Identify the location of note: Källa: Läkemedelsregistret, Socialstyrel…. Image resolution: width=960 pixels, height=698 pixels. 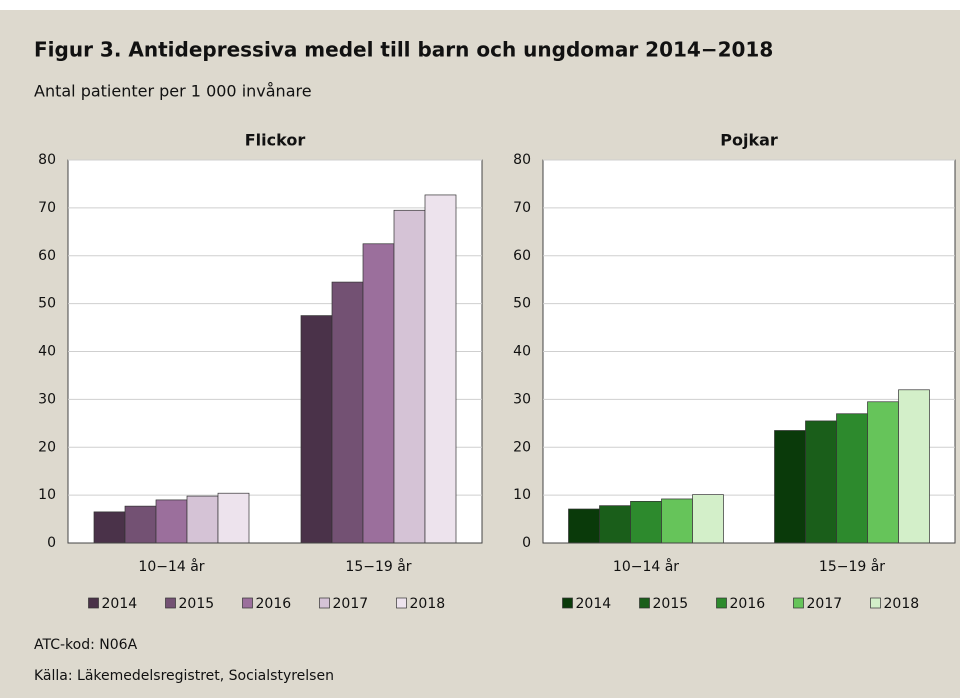
(184, 676).